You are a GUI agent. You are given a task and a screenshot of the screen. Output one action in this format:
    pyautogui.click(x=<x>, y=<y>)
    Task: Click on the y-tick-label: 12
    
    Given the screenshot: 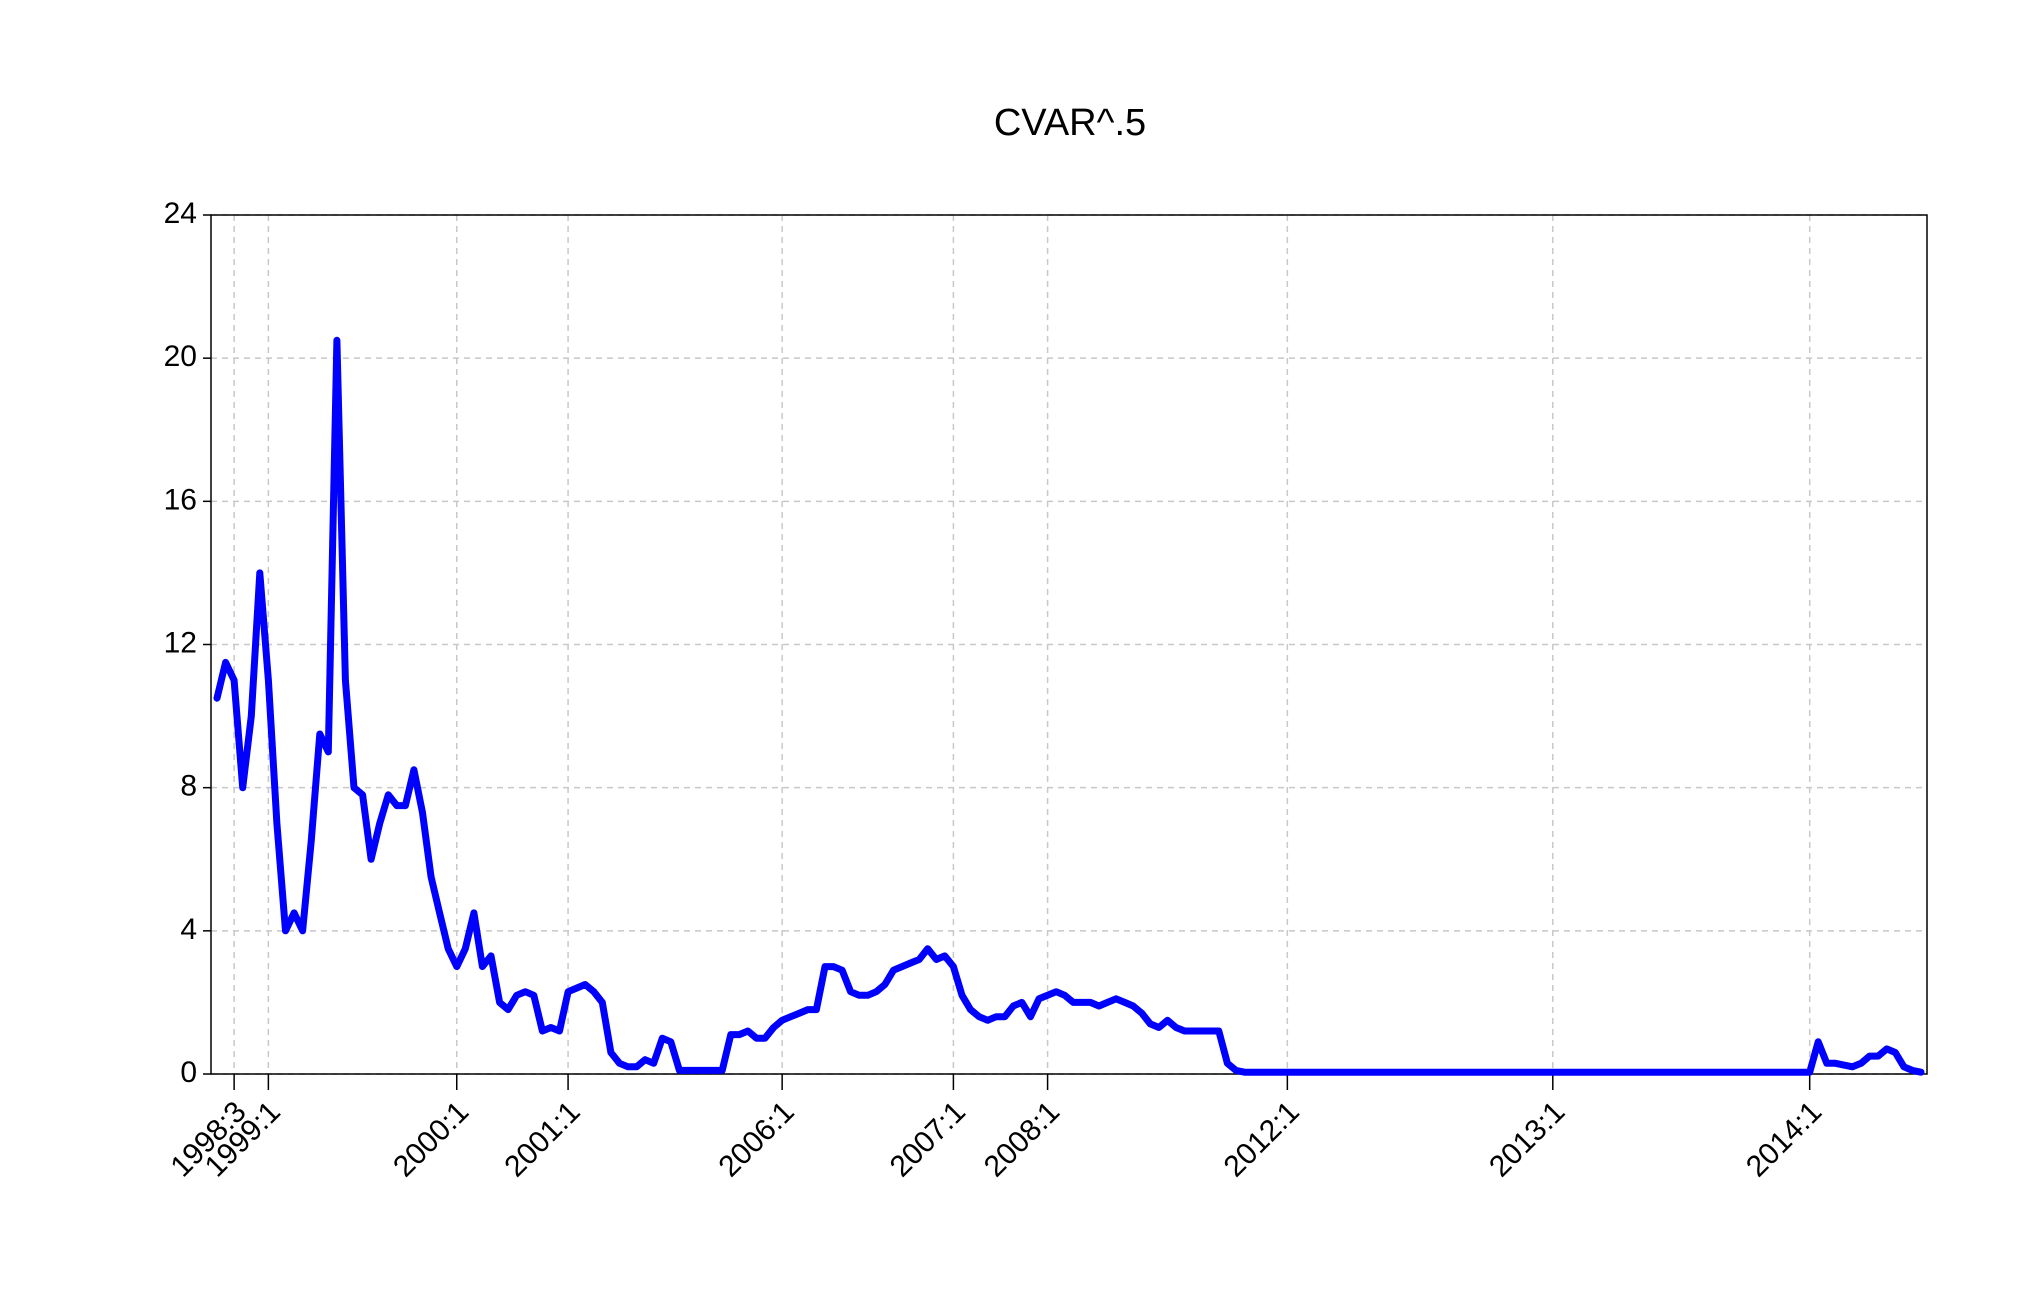 What is the action you would take?
    pyautogui.click(x=180, y=642)
    